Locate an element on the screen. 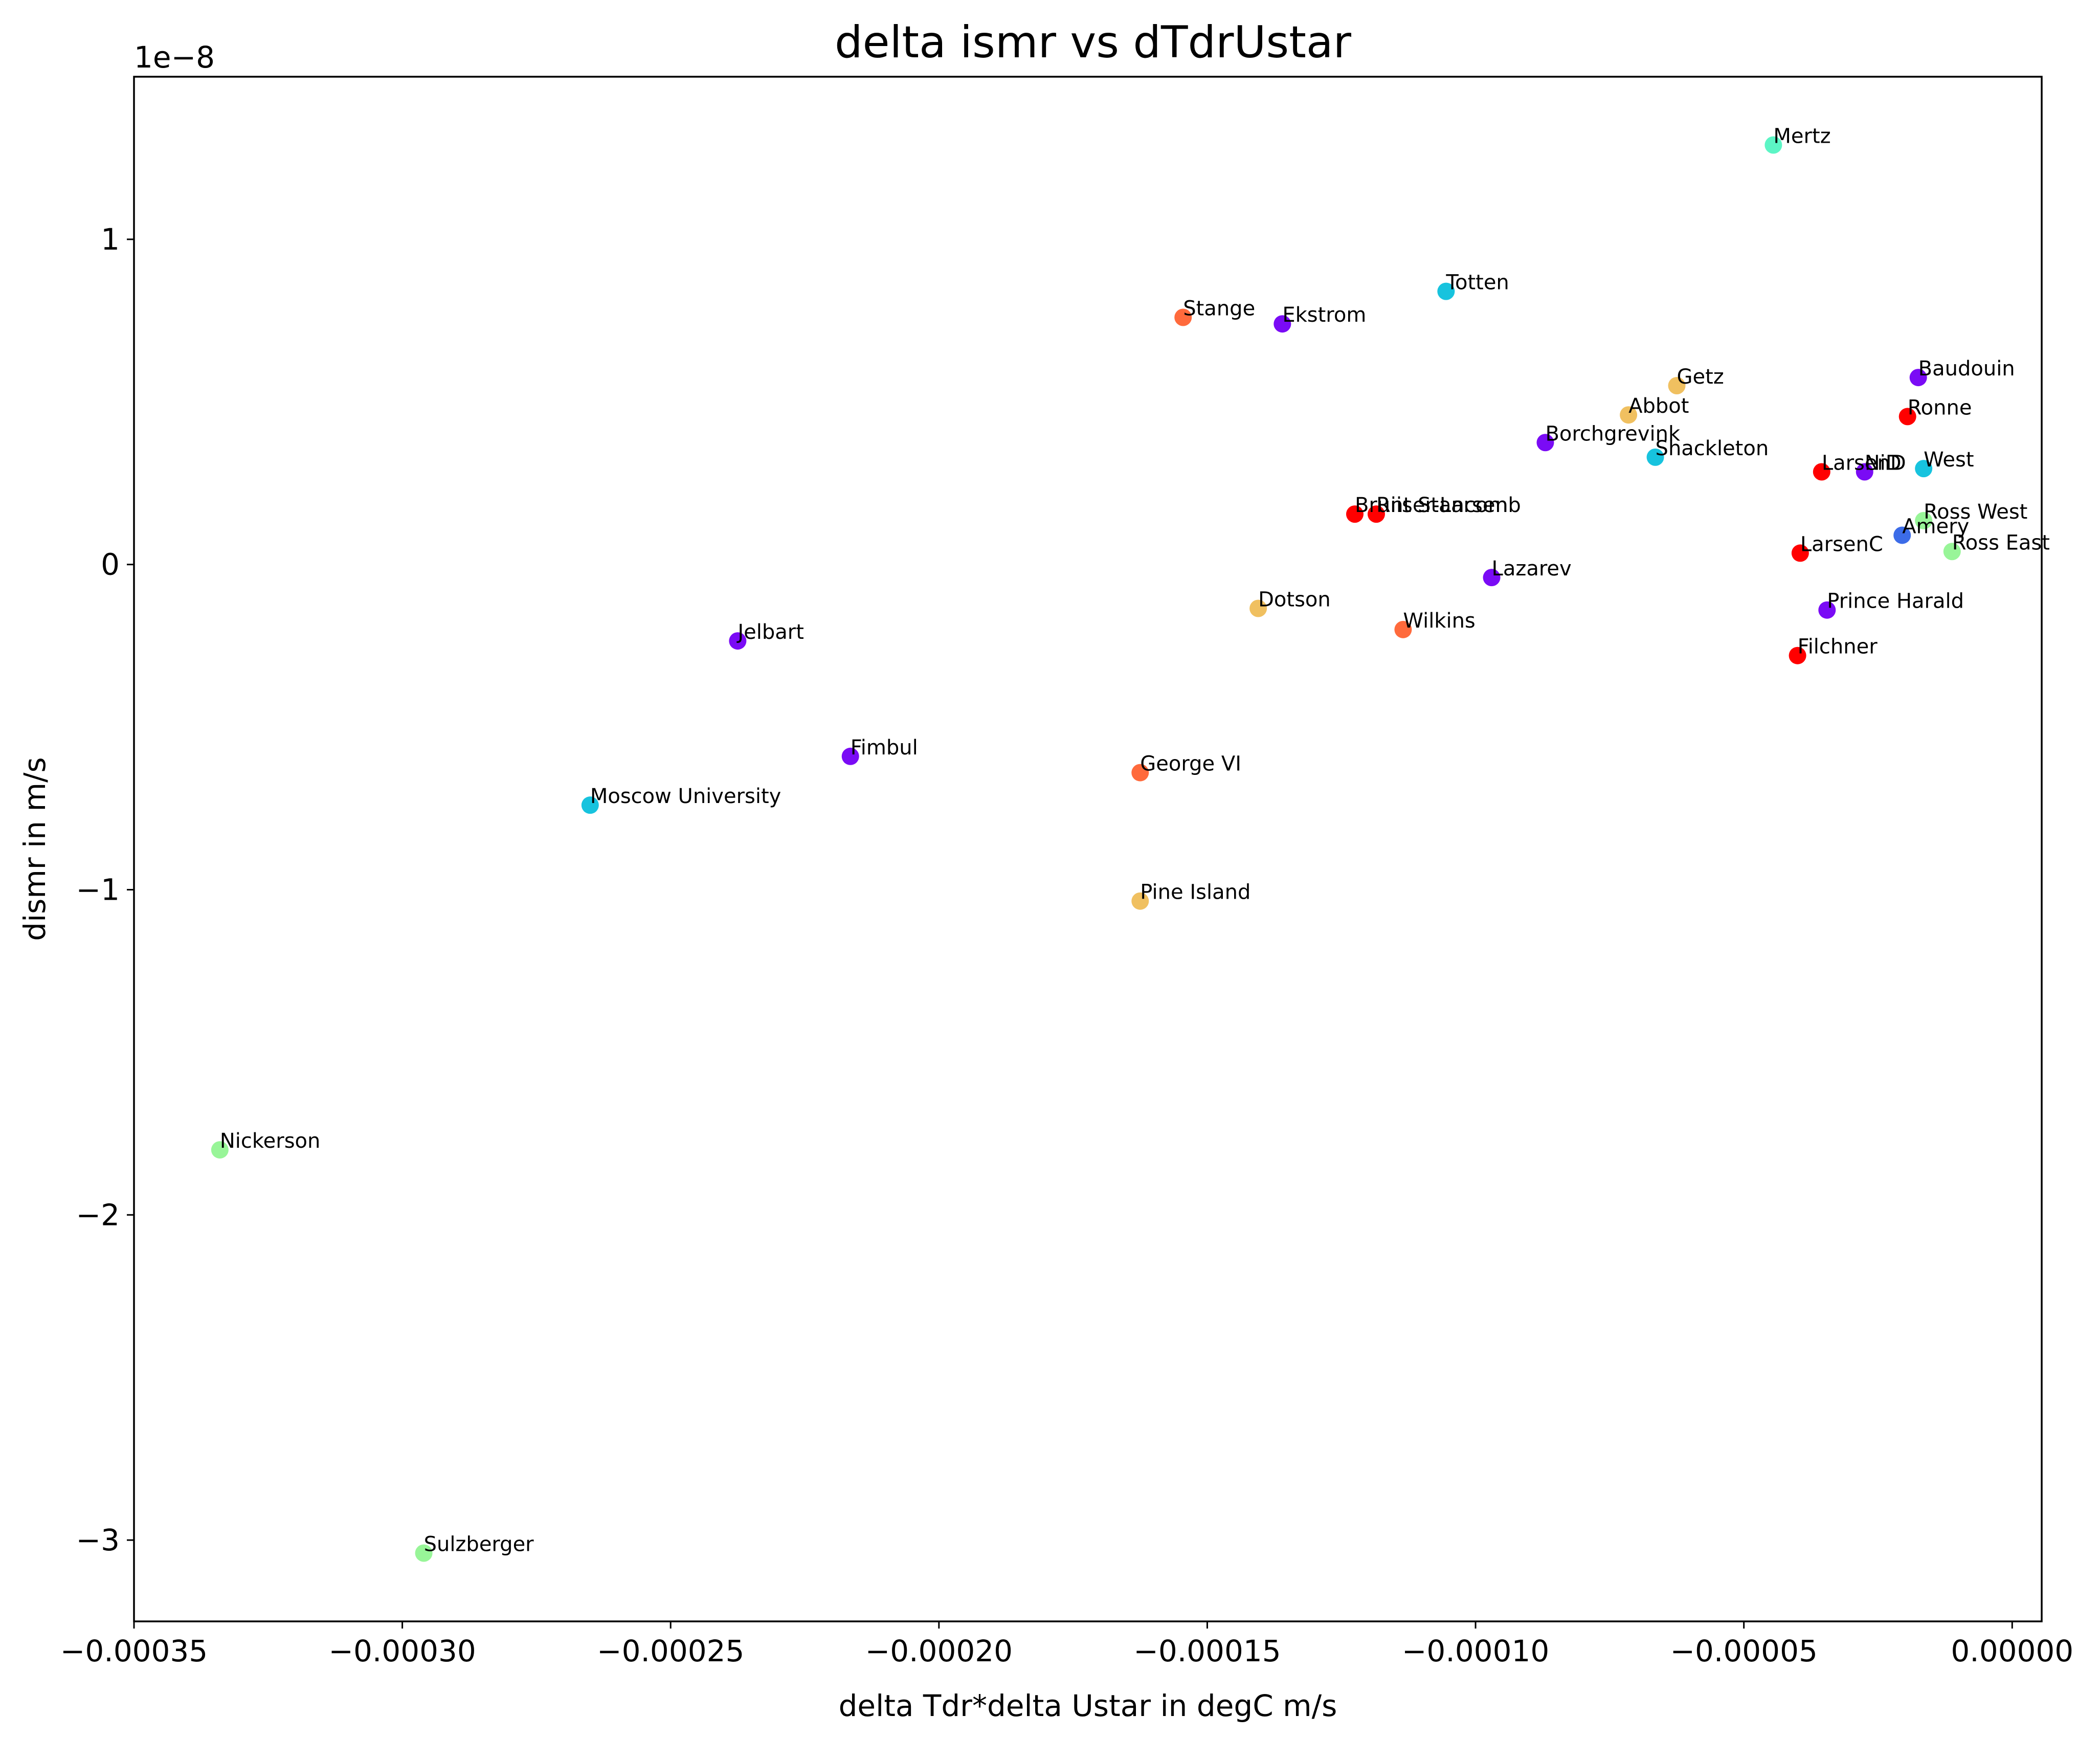  point-label: Filchner is located at coordinates (1838, 647).